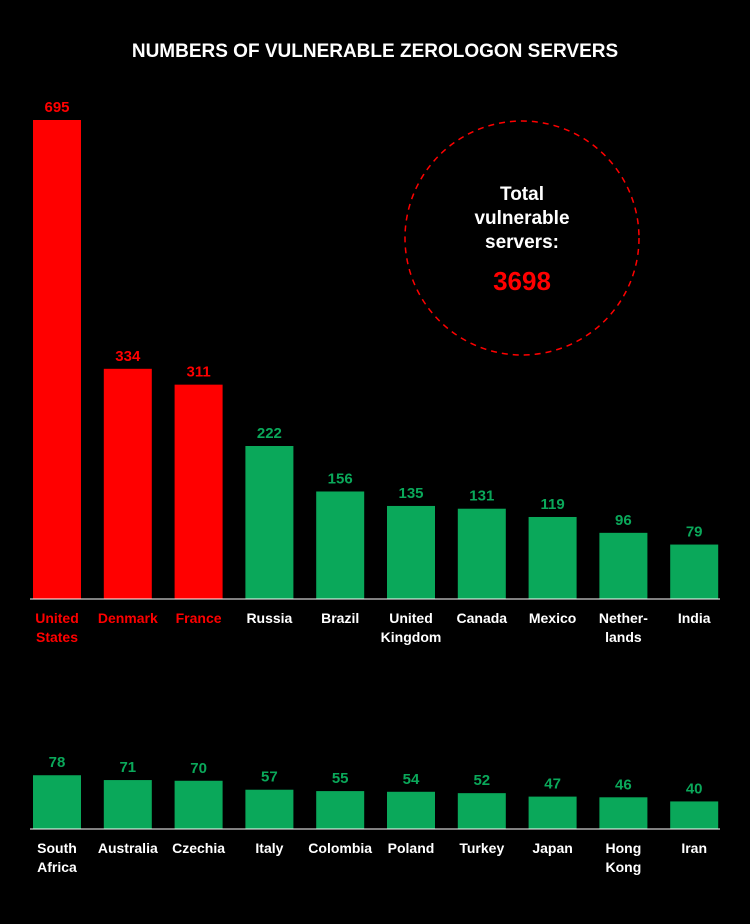 This screenshot has width=750, height=924. What do you see at coordinates (411, 848) in the screenshot?
I see `category-label: Poland` at bounding box center [411, 848].